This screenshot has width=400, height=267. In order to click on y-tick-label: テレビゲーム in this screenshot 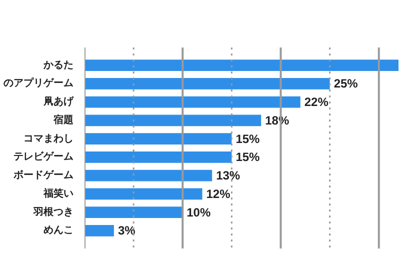, I will do `click(44, 156)`.